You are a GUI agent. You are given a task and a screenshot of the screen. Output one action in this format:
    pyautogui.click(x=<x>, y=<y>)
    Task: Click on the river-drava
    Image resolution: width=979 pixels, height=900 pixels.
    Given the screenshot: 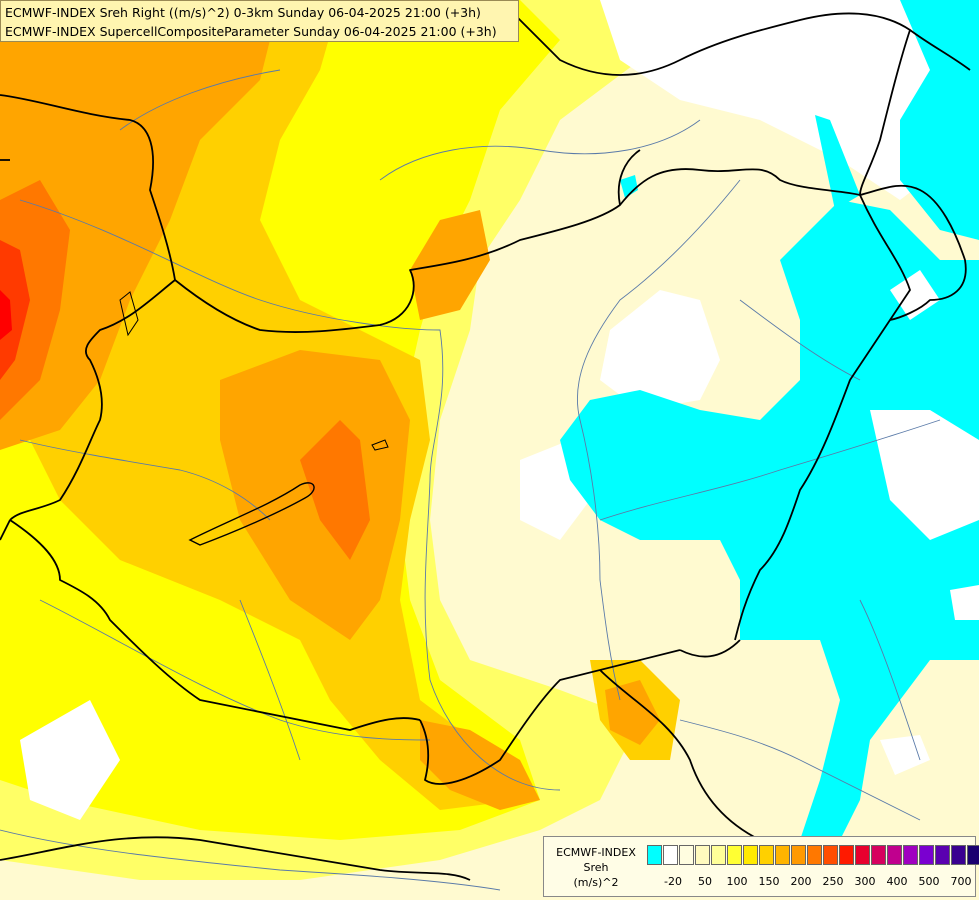 What is the action you would take?
    pyautogui.click(x=235, y=670)
    